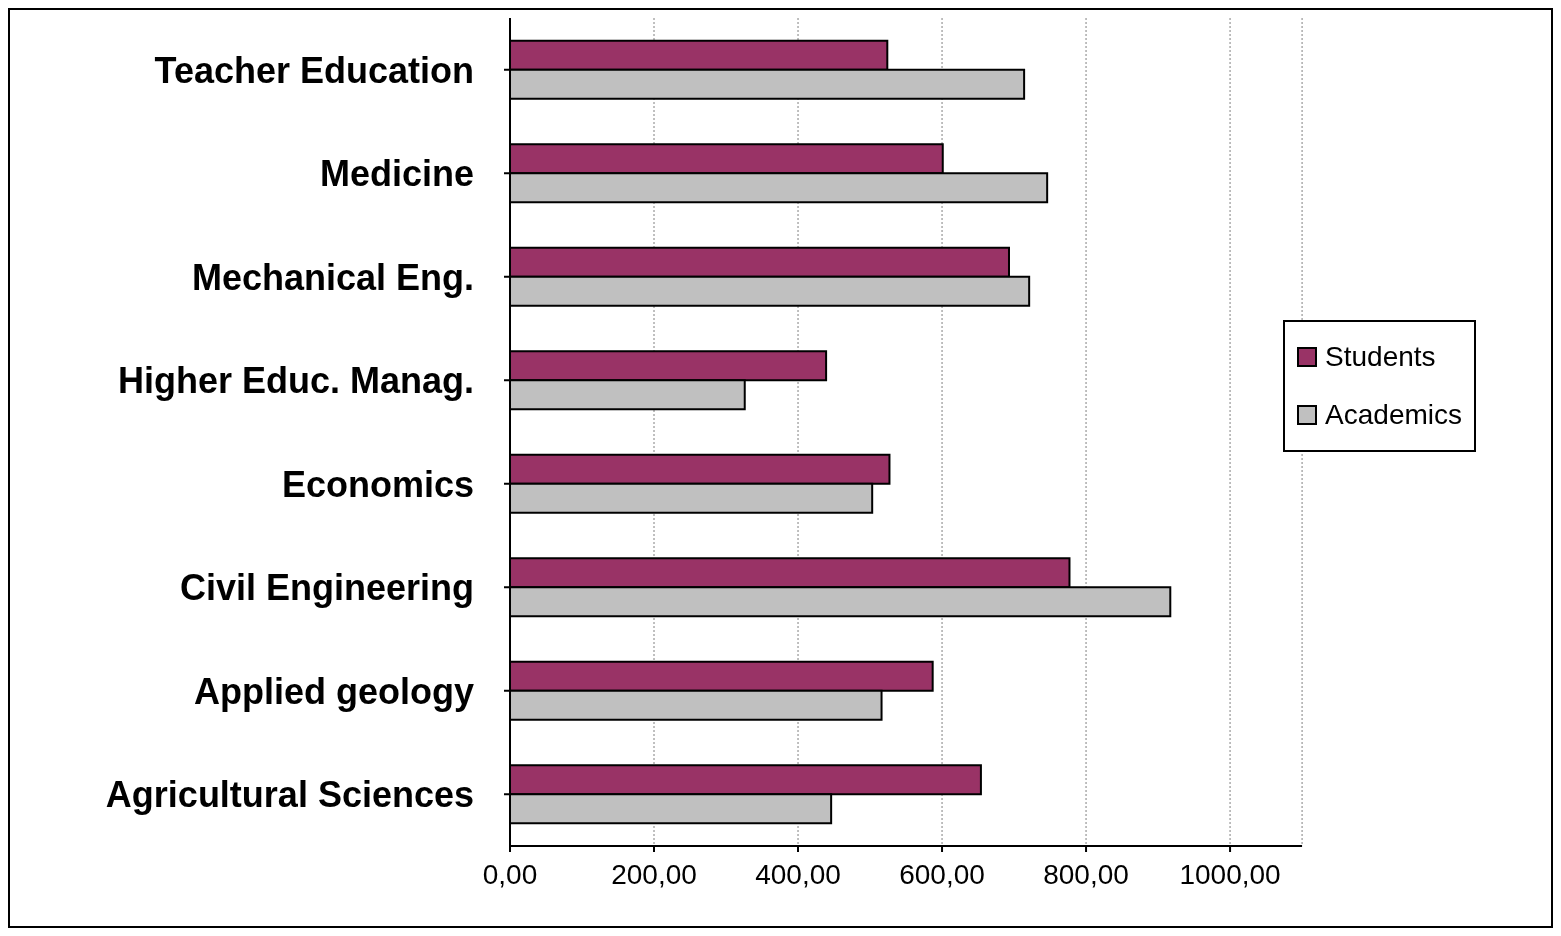 The image size is (1561, 936). I want to click on legend-label: Students, so click(1380, 357).